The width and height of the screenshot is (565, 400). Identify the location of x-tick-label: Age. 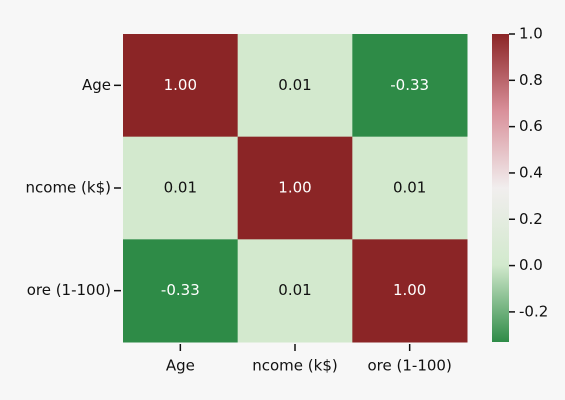
(180, 366).